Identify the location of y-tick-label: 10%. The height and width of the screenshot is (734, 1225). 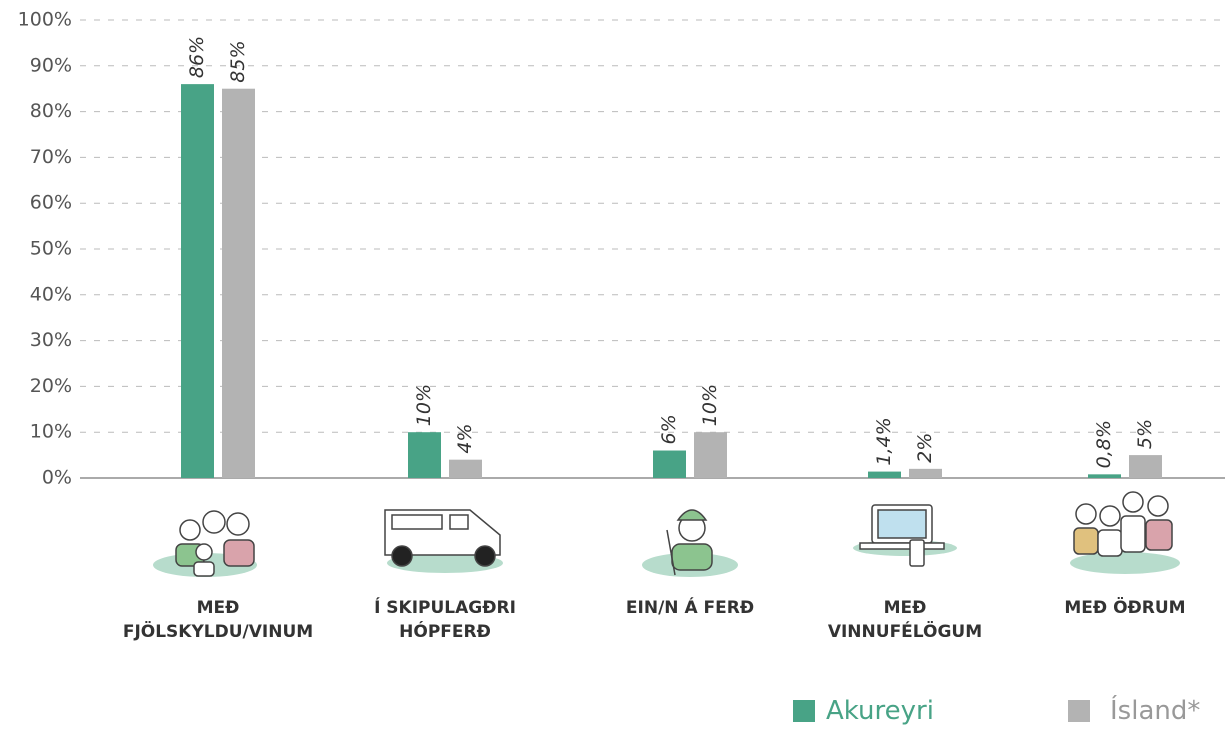
(51, 432).